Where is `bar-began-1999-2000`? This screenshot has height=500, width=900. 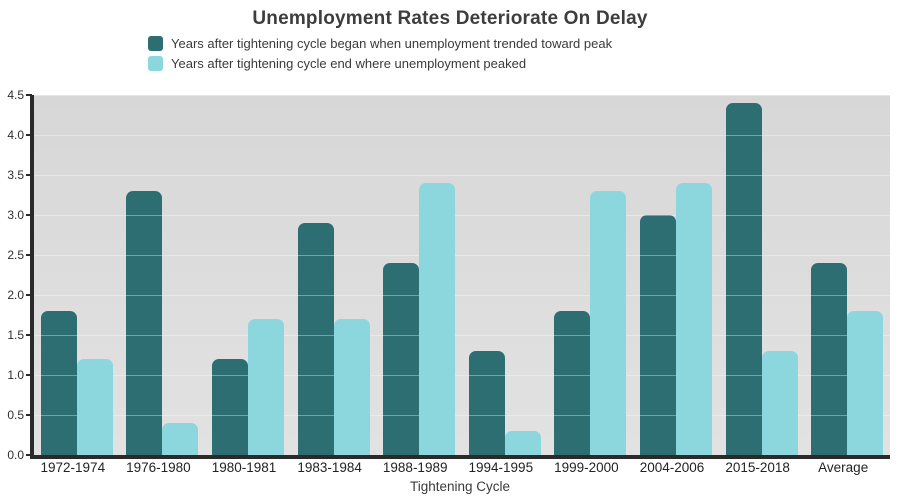 bar-began-1999-2000 is located at coordinates (572, 383).